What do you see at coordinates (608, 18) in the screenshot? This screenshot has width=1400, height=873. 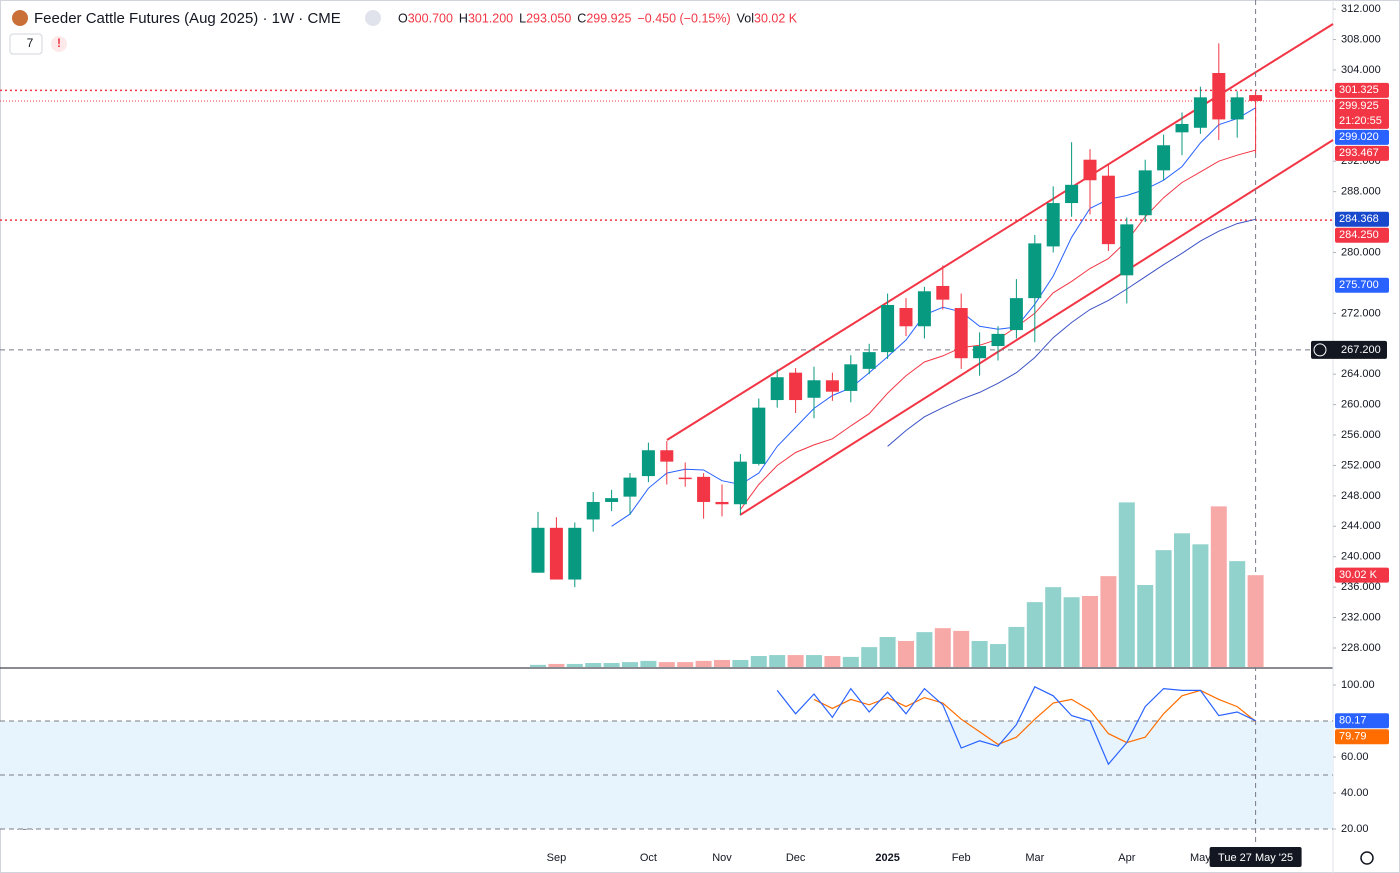 I see `ohlc-value: 299.925` at bounding box center [608, 18].